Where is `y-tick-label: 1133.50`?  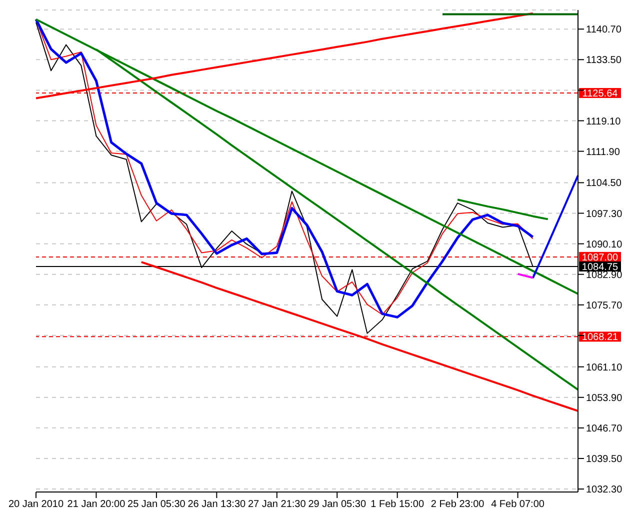
y-tick-label: 1133.50 is located at coordinates (604, 60).